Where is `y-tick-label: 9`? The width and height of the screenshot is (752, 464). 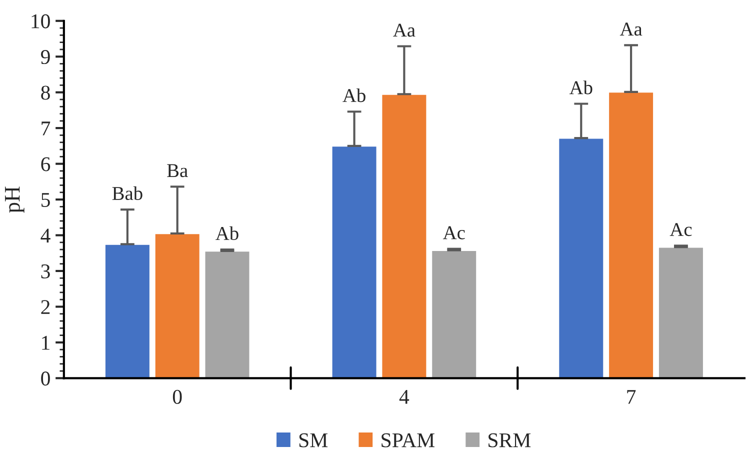 y-tick-label: 9 is located at coordinates (45, 57).